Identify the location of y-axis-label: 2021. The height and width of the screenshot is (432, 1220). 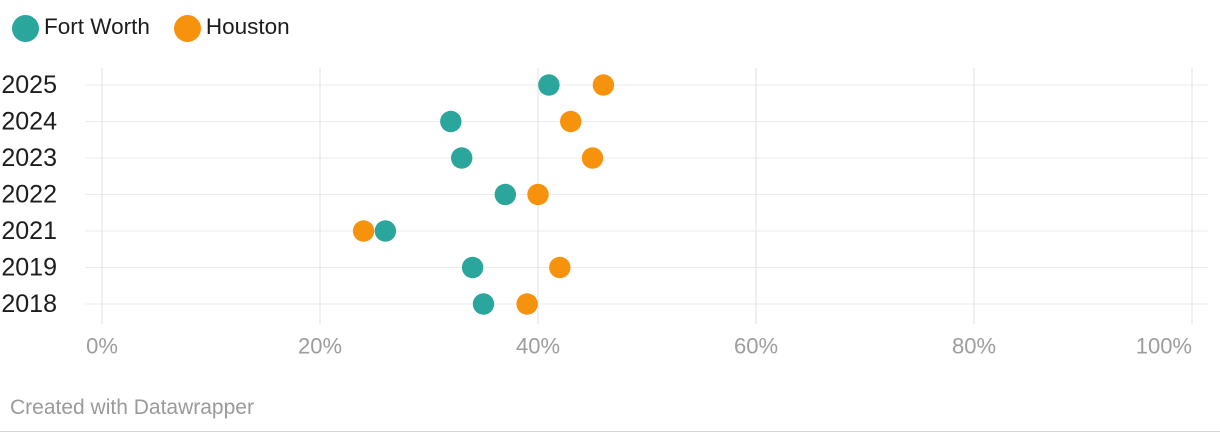
(29, 231).